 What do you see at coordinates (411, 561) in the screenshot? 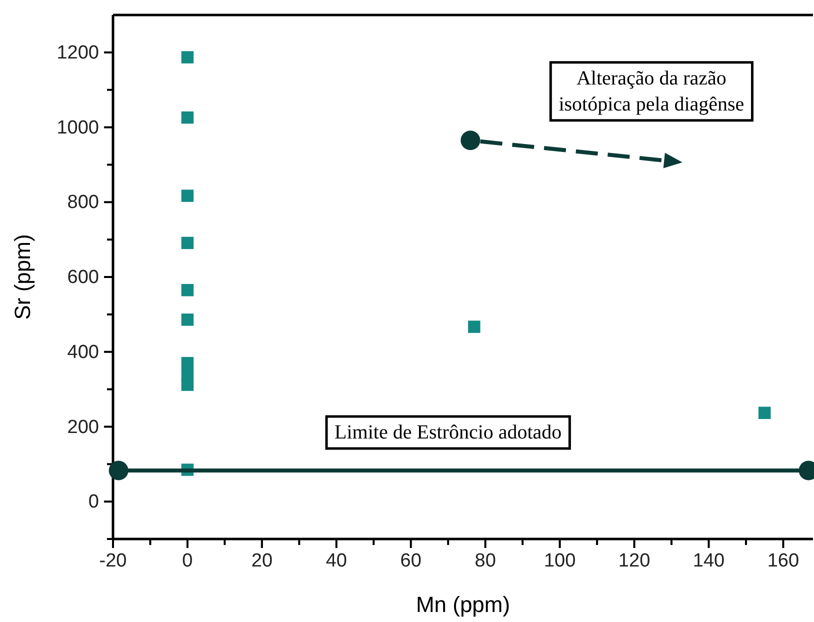
I see `x-tick-label: 60` at bounding box center [411, 561].